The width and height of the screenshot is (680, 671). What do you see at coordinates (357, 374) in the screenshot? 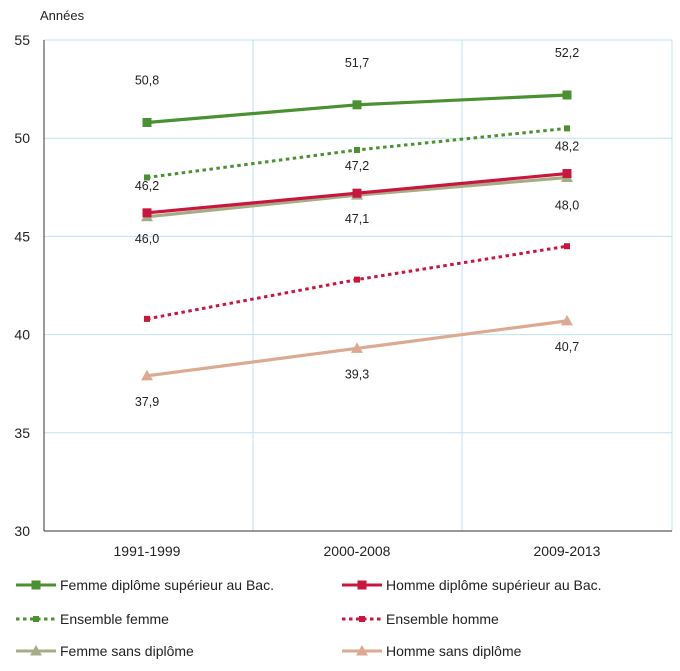
I see `data-label: 39,3` at bounding box center [357, 374].